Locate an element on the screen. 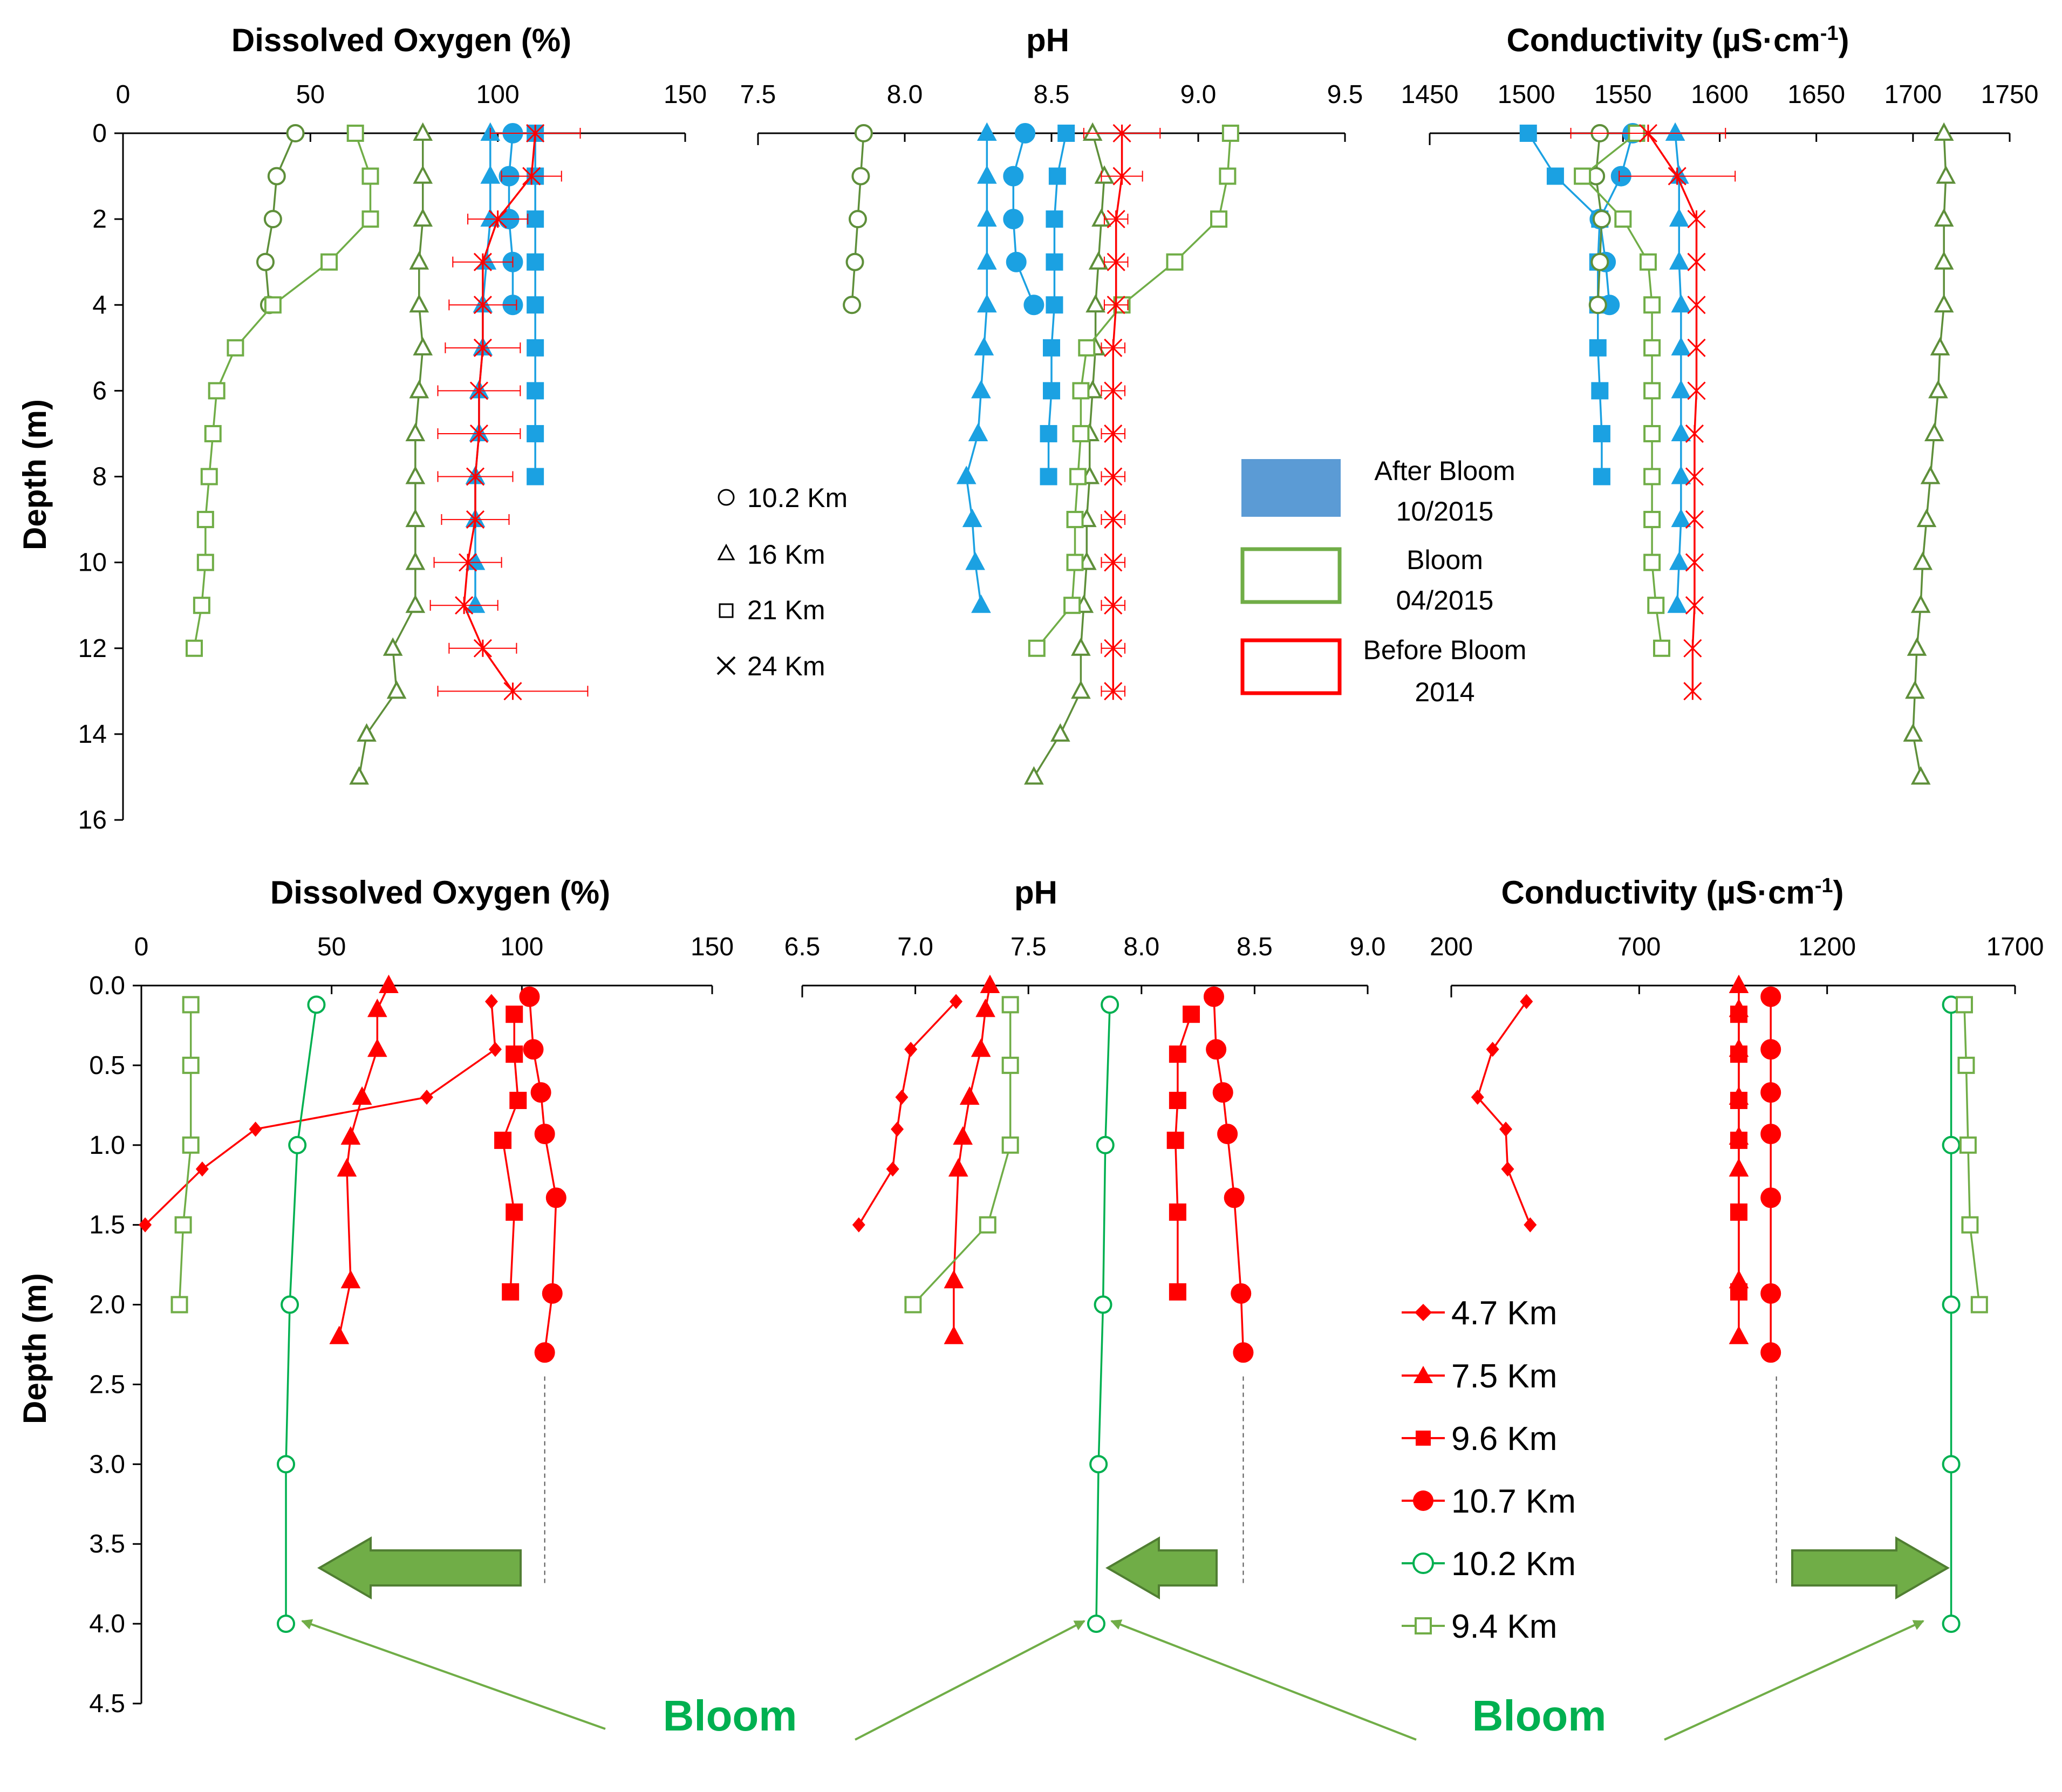  y-tick-label: 2 is located at coordinates (99, 219).